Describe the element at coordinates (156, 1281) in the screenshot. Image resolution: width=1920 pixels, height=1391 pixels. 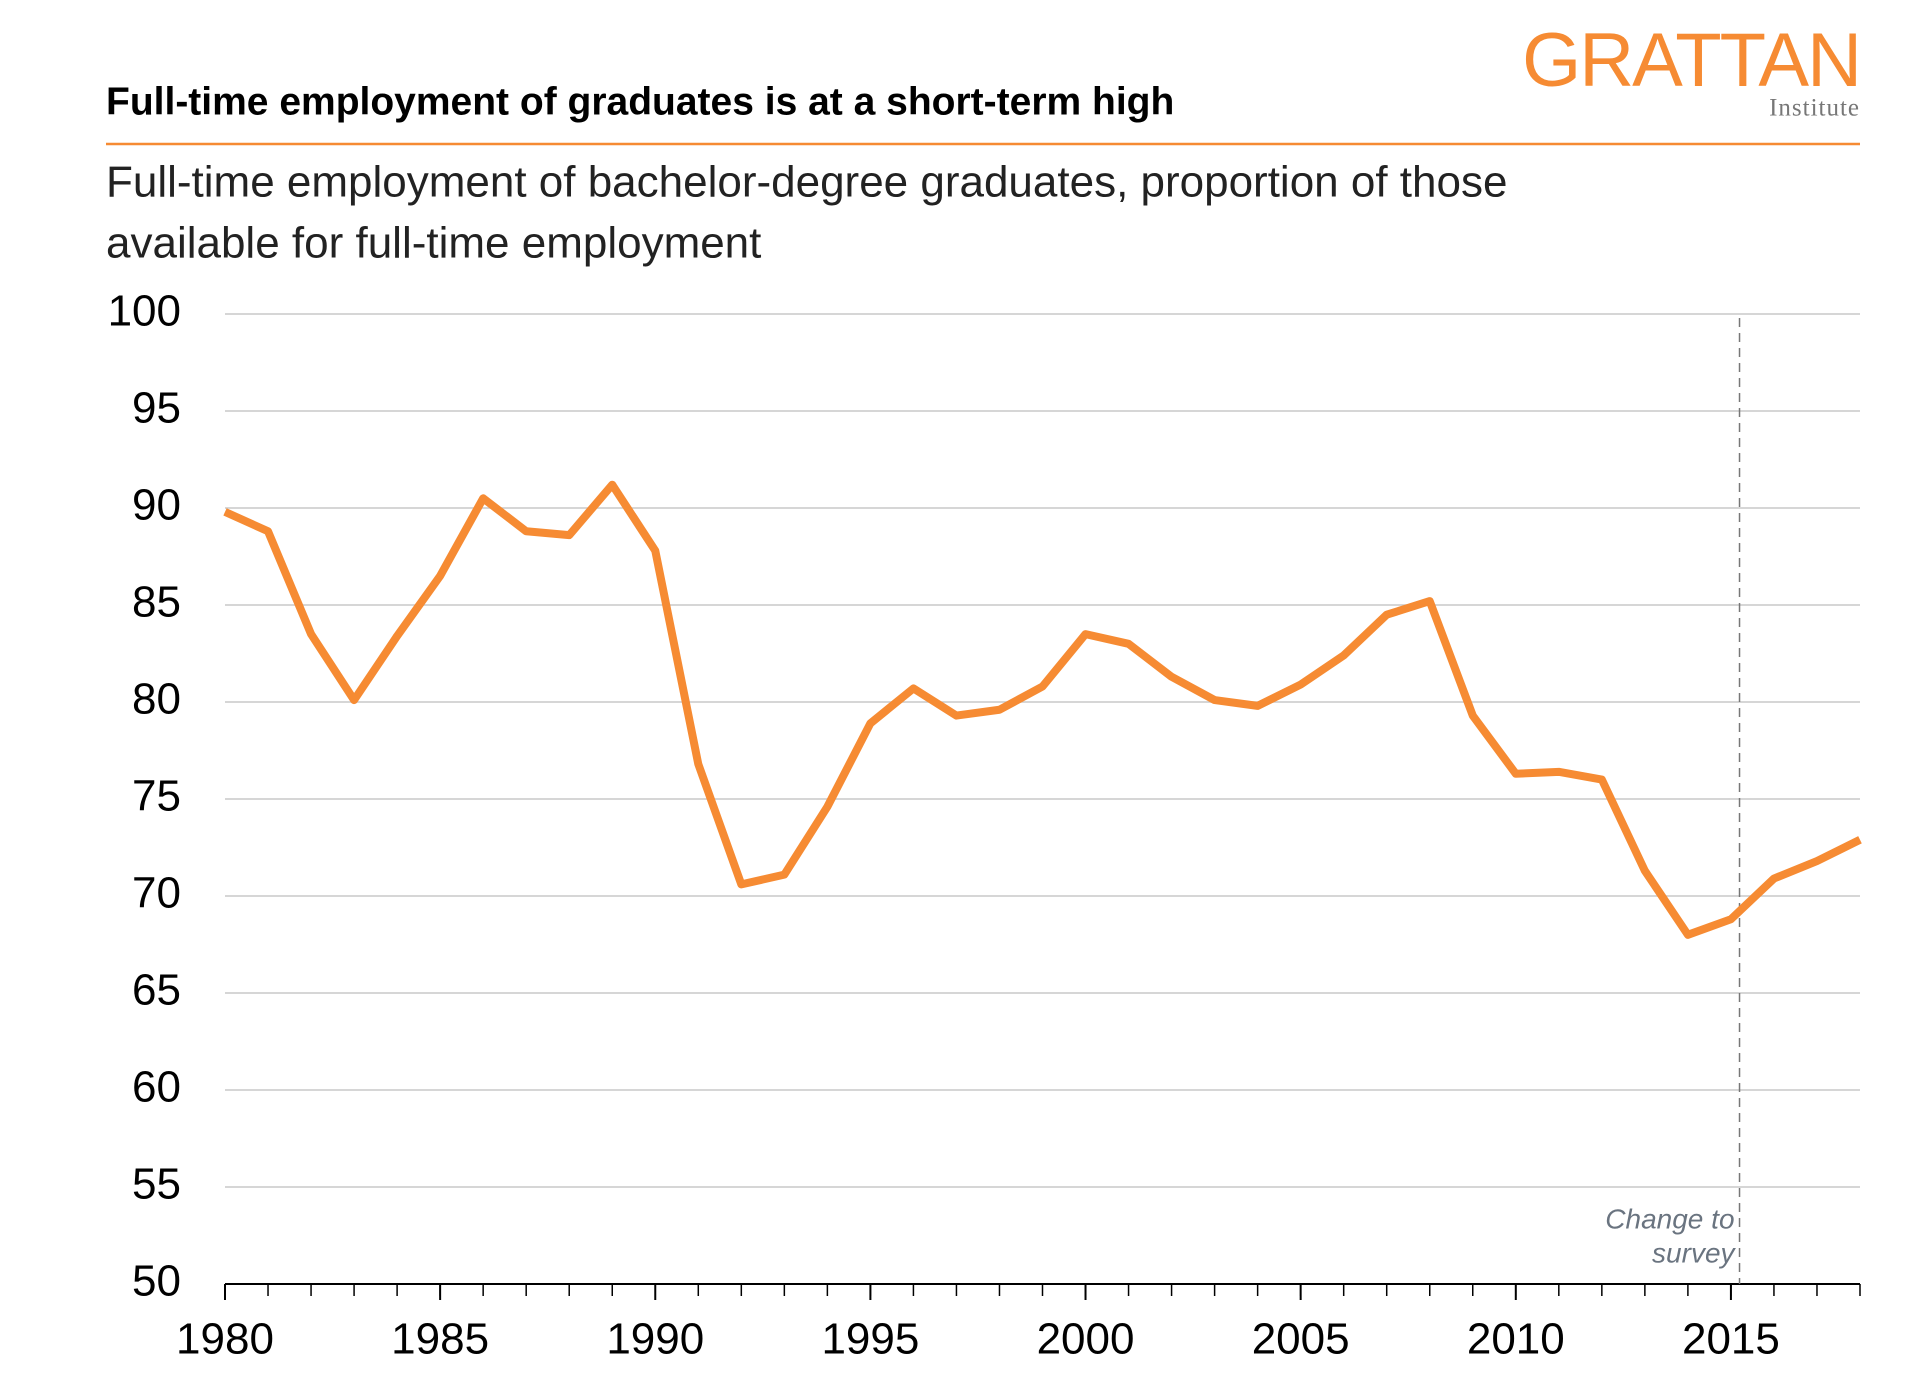
I see `y-tick-label: 50` at that location.